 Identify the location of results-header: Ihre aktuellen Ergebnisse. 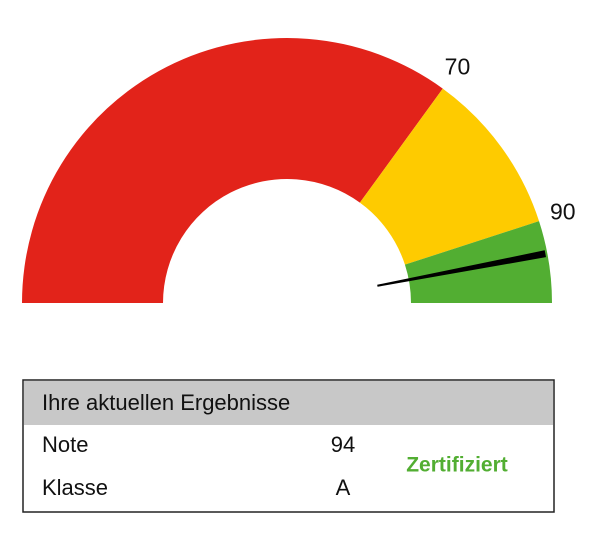
(166, 402).